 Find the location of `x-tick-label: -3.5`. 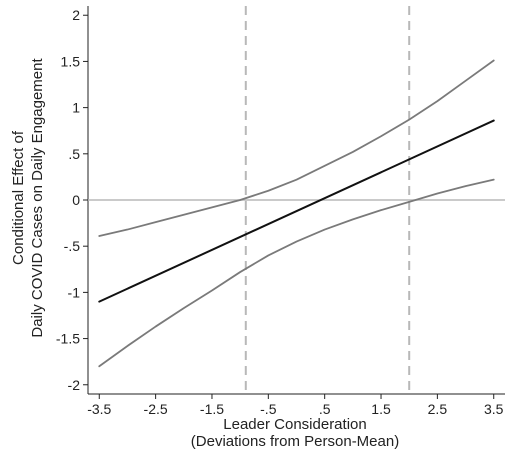

x-tick-label: -3.5 is located at coordinates (99, 409).